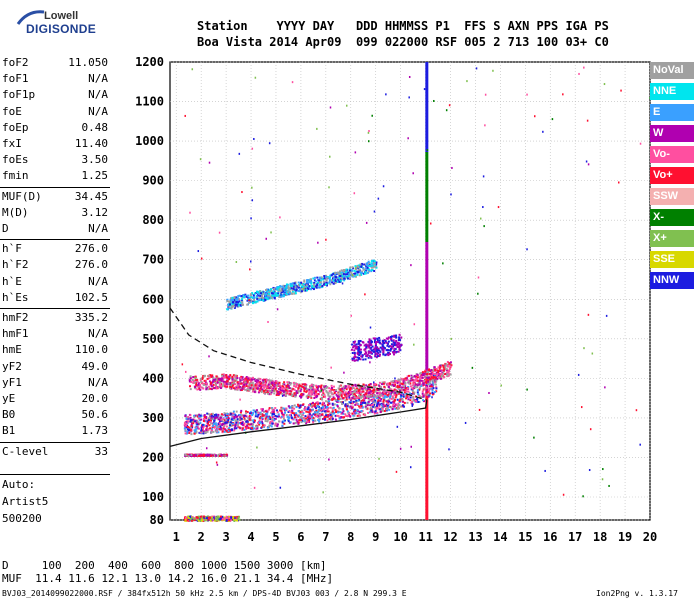 The image size is (700, 600). I want to click on y-tick-label: 1100, so click(149, 102).